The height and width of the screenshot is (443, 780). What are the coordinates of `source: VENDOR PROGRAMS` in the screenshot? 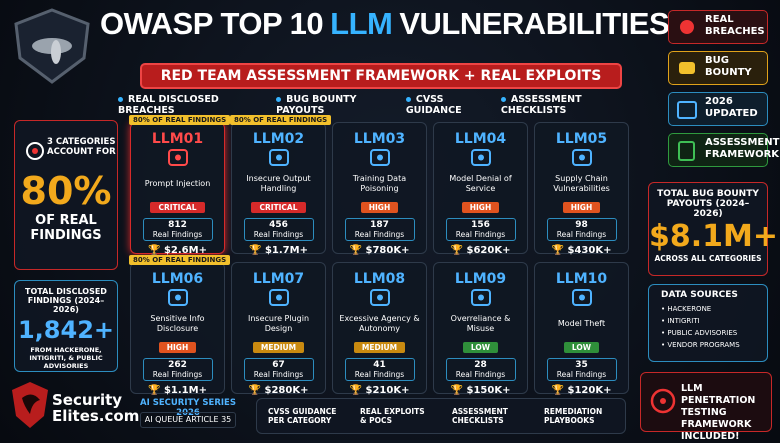 It's located at (703, 345).